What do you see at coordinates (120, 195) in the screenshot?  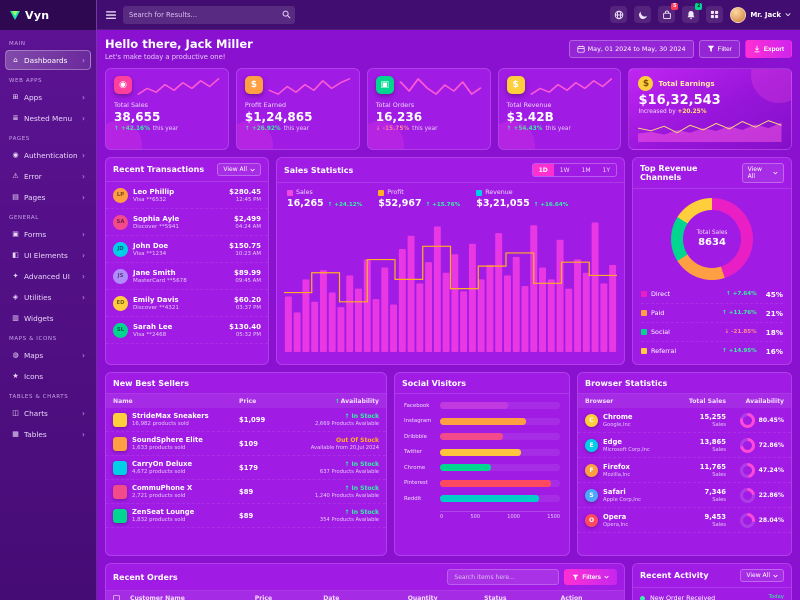 I see `avatar: LP` at bounding box center [120, 195].